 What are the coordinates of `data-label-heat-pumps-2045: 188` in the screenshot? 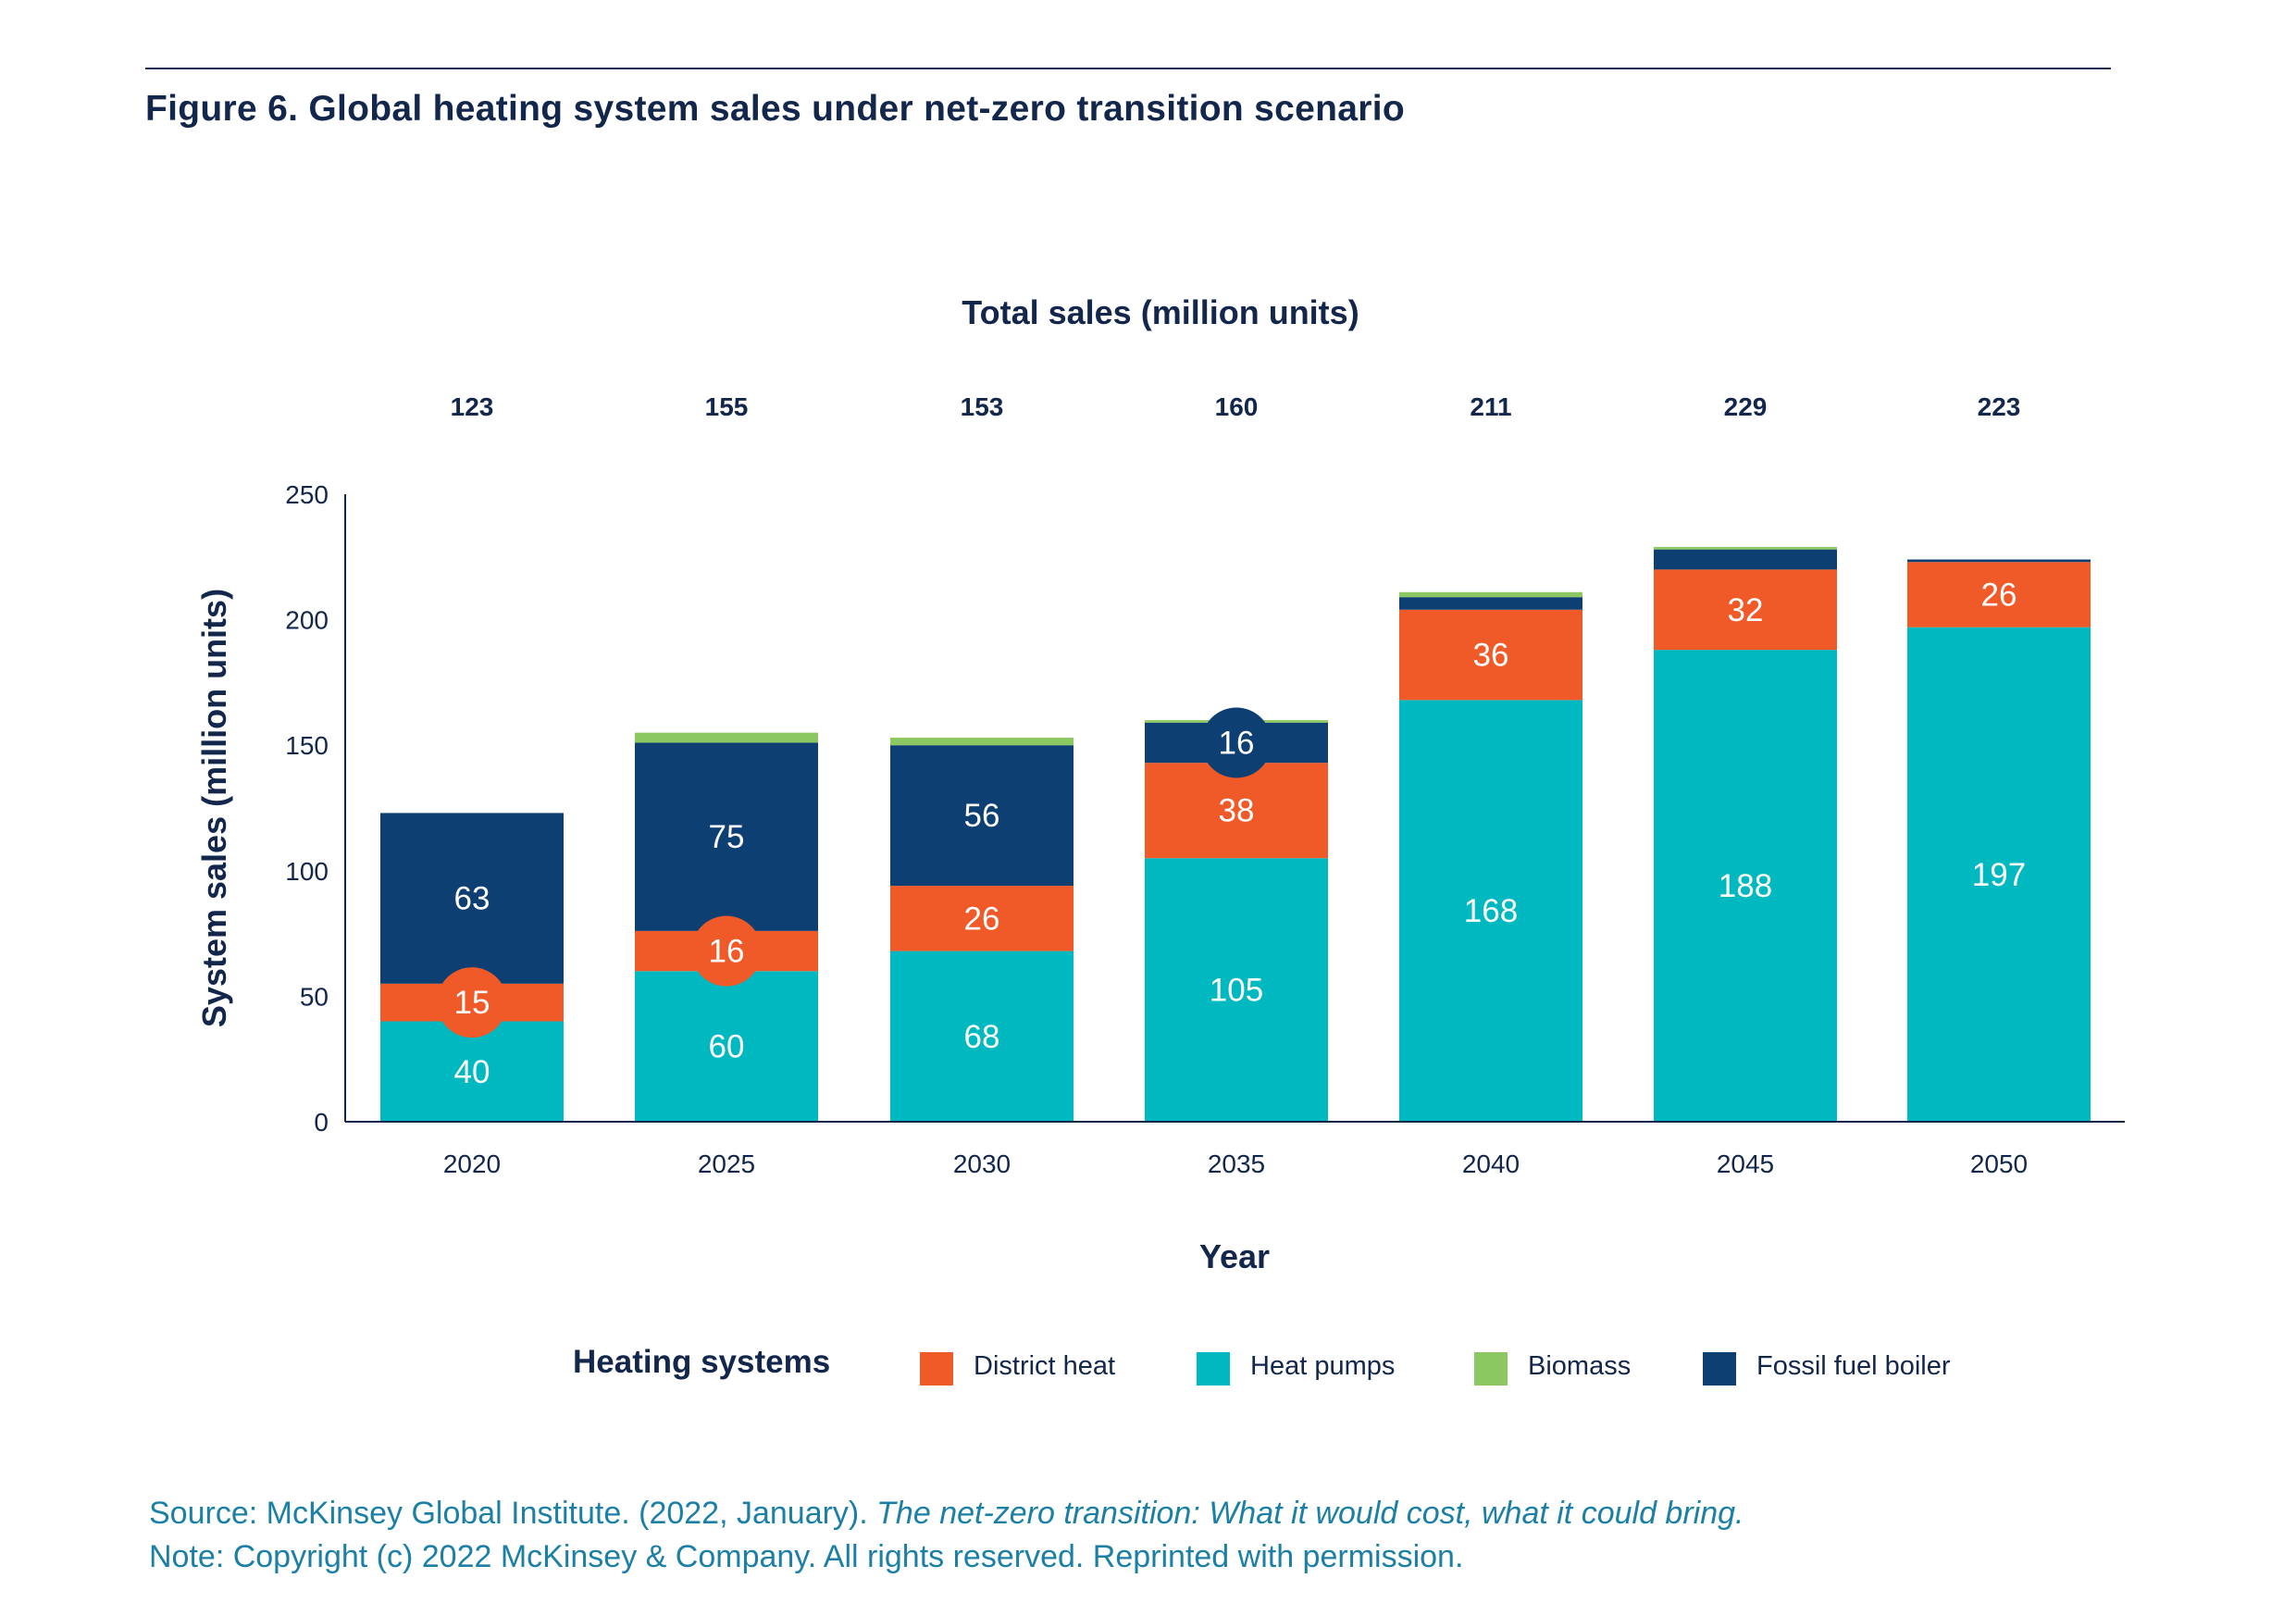 It's located at (1746, 886).